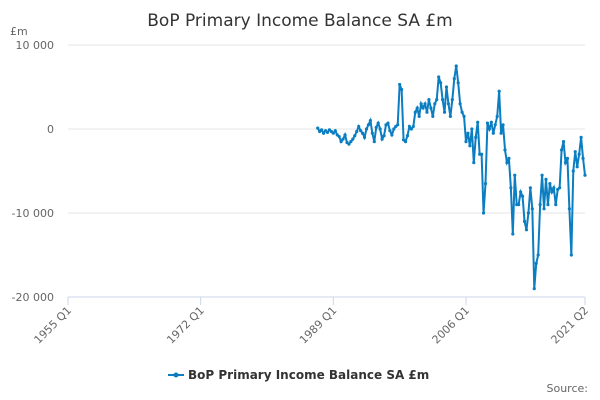 The height and width of the screenshot is (400, 600). What do you see at coordinates (176, 375) in the screenshot?
I see `legend-marker` at bounding box center [176, 375].